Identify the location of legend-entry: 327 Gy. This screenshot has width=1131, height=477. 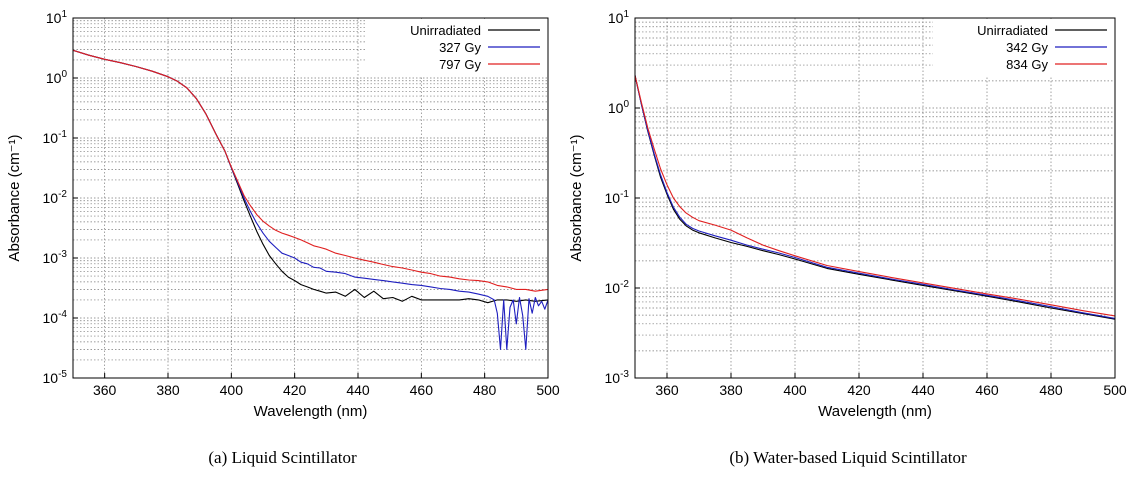
(460, 47).